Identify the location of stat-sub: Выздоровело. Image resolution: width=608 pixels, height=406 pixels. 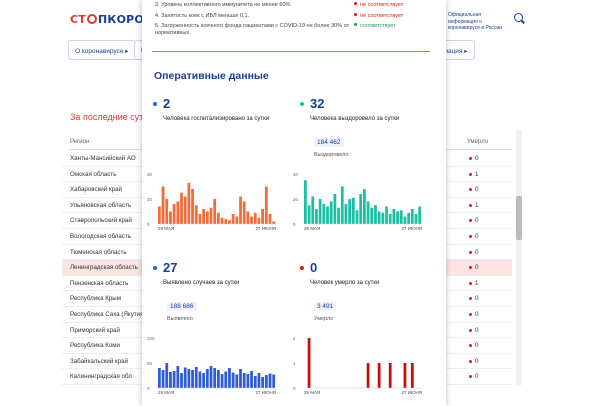
(331, 155).